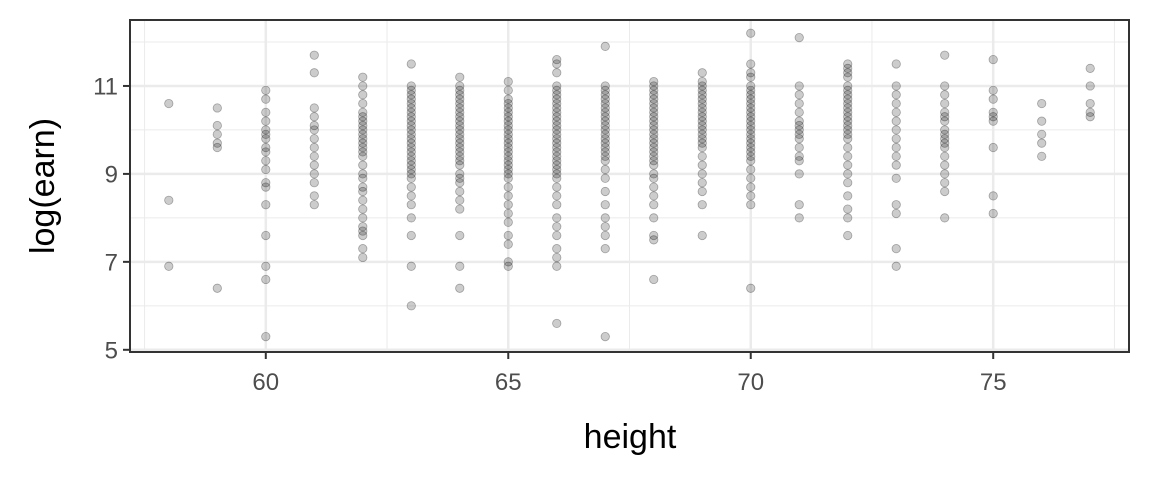 The image size is (1152, 480). I want to click on y-axis-ticks: 5 7 9 11, so click(111, 218).